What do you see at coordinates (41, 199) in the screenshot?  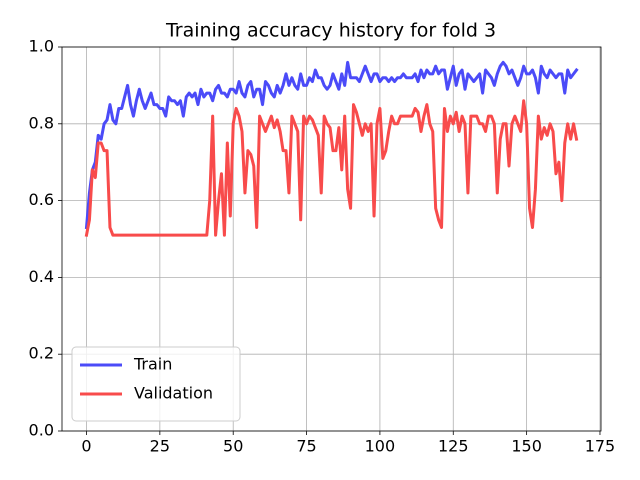 I see `y-tick-label: 0.6` at bounding box center [41, 199].